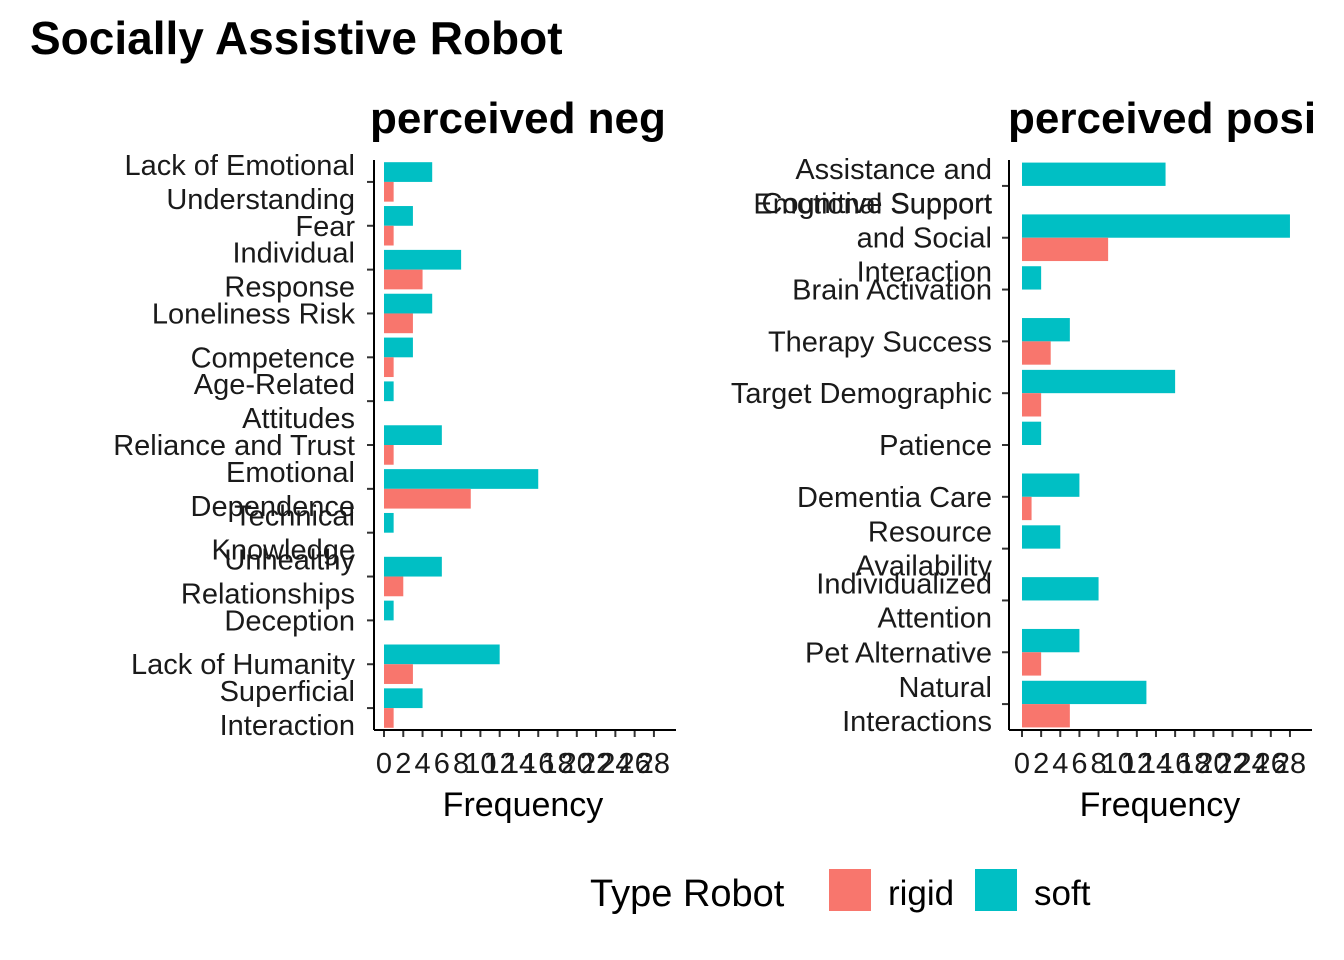 This screenshot has height=960, width=1344. Describe the element at coordinates (325, 227) in the screenshot. I see `category-label: Fear` at that location.